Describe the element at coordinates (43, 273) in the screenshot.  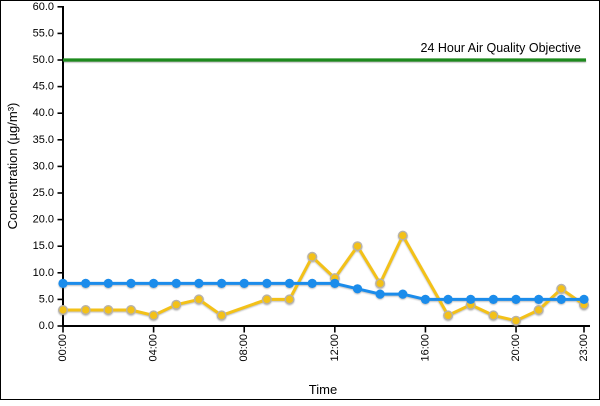
I see `y-tick-label: 10.0` at that location.